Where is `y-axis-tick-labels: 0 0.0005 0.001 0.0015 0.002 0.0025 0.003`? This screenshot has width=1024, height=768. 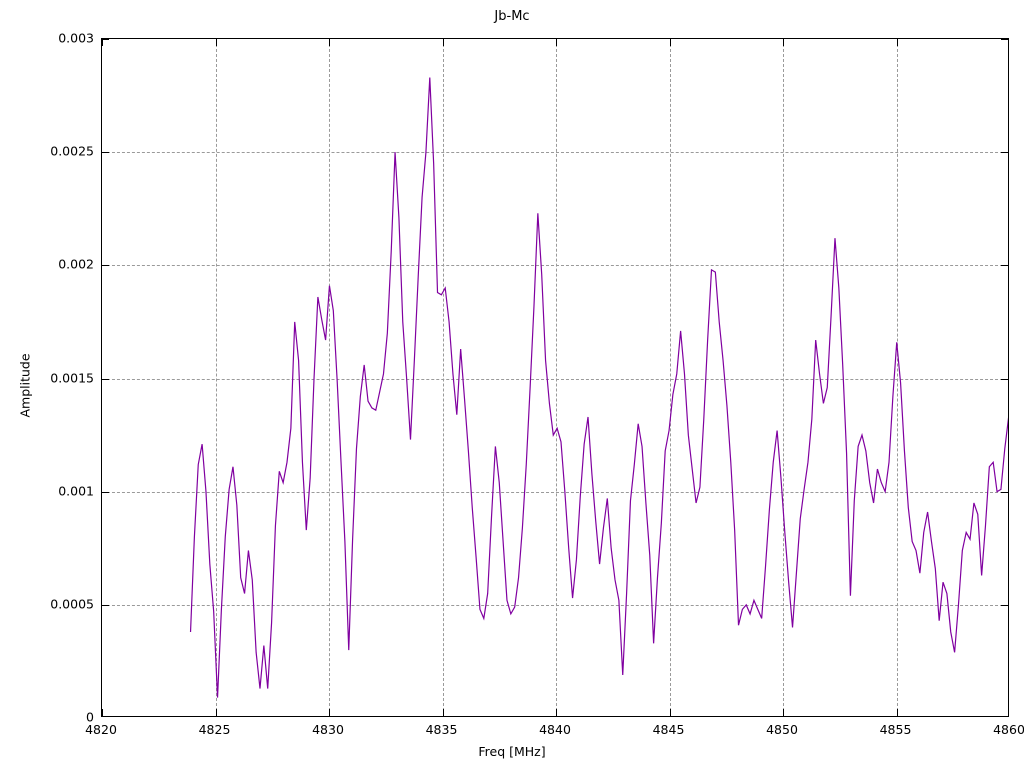
y-axis-tick-labels: 0 0.0005 0.001 0.0015 0.002 0.0025 0.003 is located at coordinates (47, 384).